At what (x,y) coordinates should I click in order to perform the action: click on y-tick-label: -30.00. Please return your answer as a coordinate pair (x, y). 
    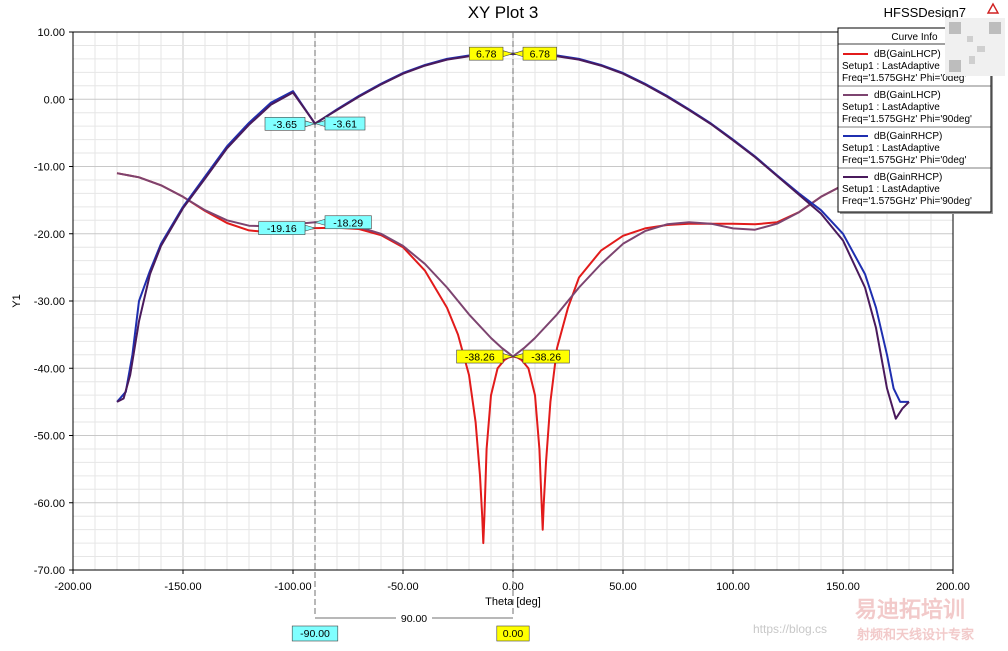
    Looking at the image, I should click on (49, 302).